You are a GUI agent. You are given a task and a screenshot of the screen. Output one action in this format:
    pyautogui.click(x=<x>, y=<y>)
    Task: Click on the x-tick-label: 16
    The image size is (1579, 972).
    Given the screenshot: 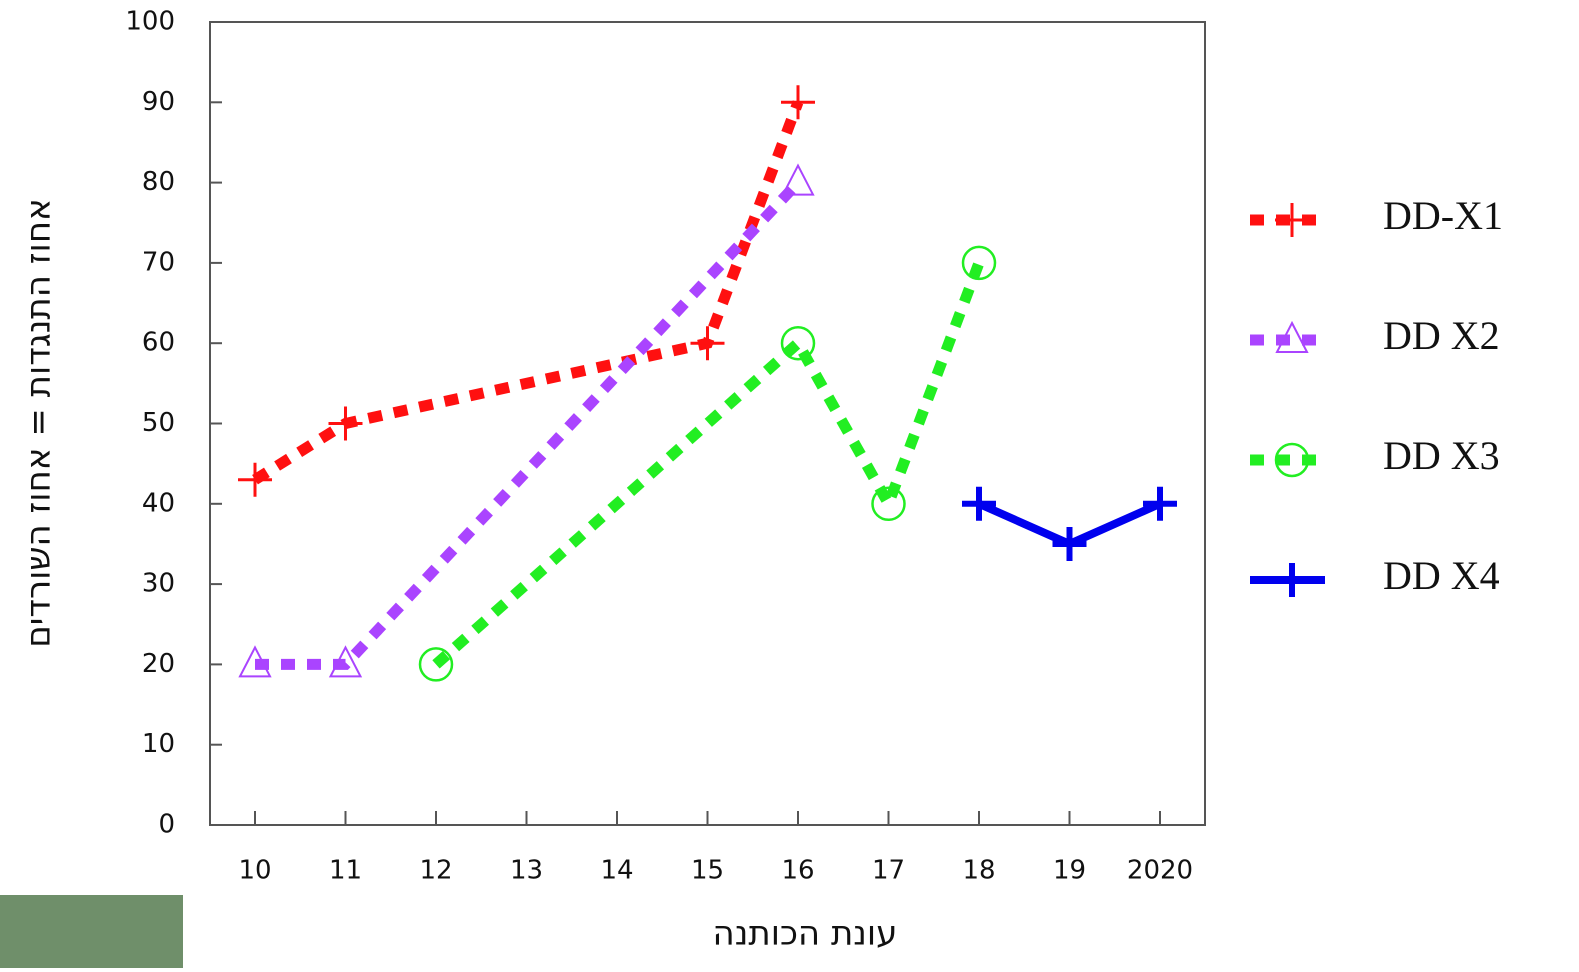 What is the action you would take?
    pyautogui.click(x=797, y=871)
    